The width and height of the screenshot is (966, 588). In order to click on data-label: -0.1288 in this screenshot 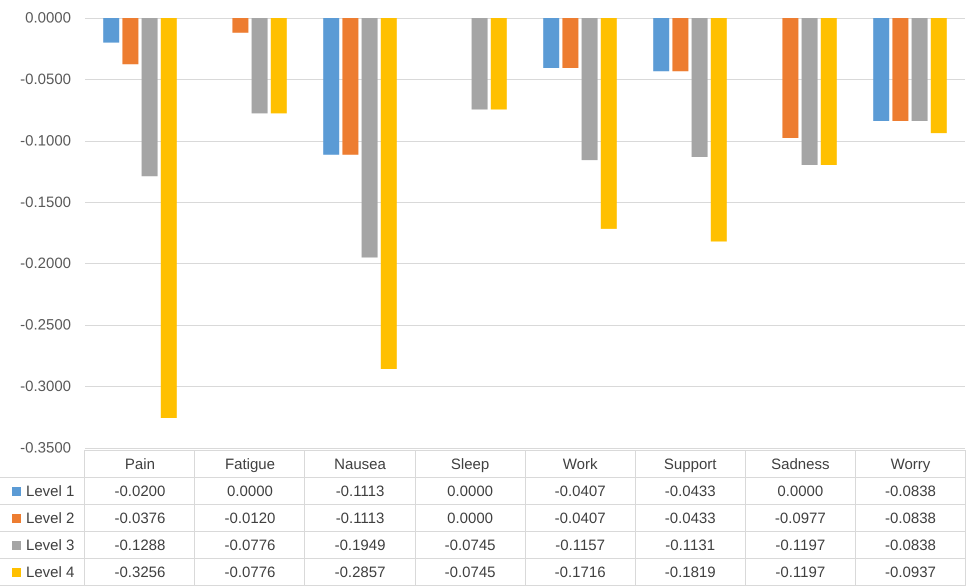, I will do `click(139, 545)`.